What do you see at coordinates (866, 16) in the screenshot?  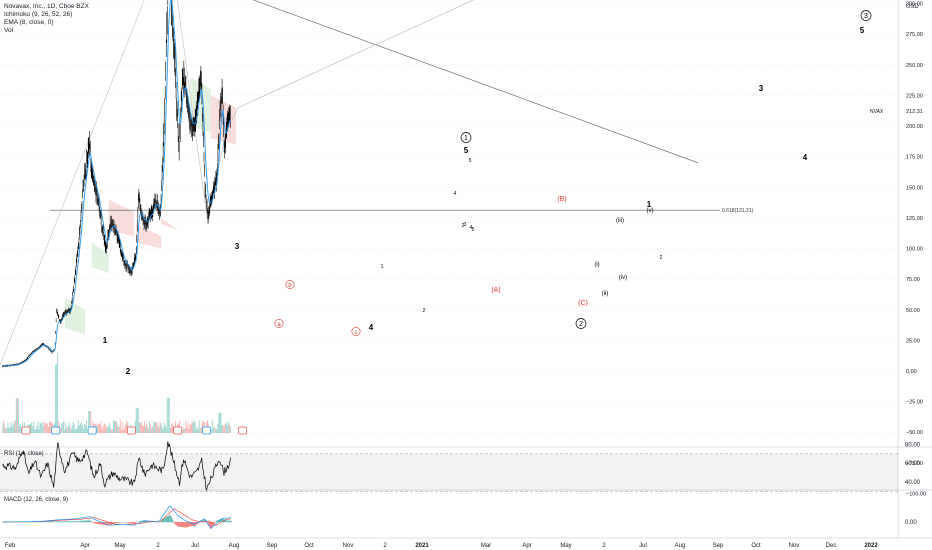 I see `wave-label-circled: 3` at bounding box center [866, 16].